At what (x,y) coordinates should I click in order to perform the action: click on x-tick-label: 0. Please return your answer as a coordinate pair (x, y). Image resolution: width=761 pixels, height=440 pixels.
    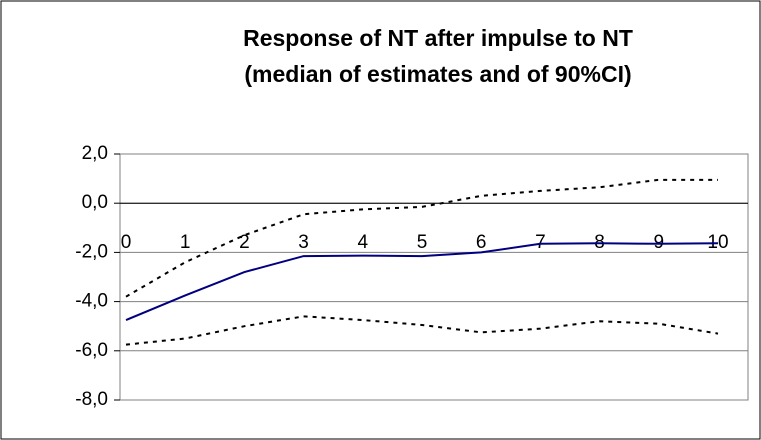
    Looking at the image, I should click on (126, 242).